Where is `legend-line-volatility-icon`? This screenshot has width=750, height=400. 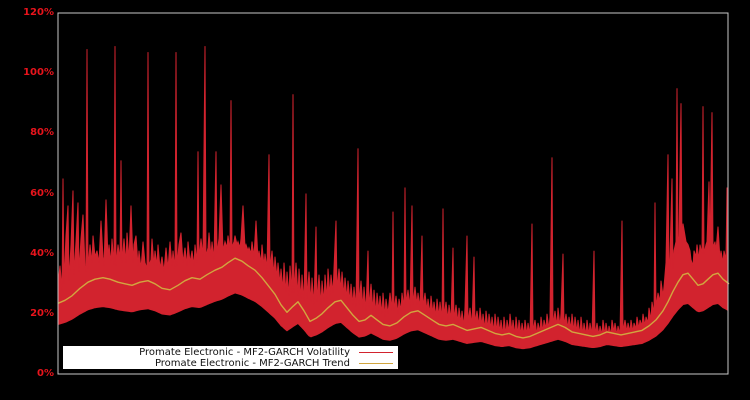 legend-line-volatility-icon is located at coordinates (376, 352).